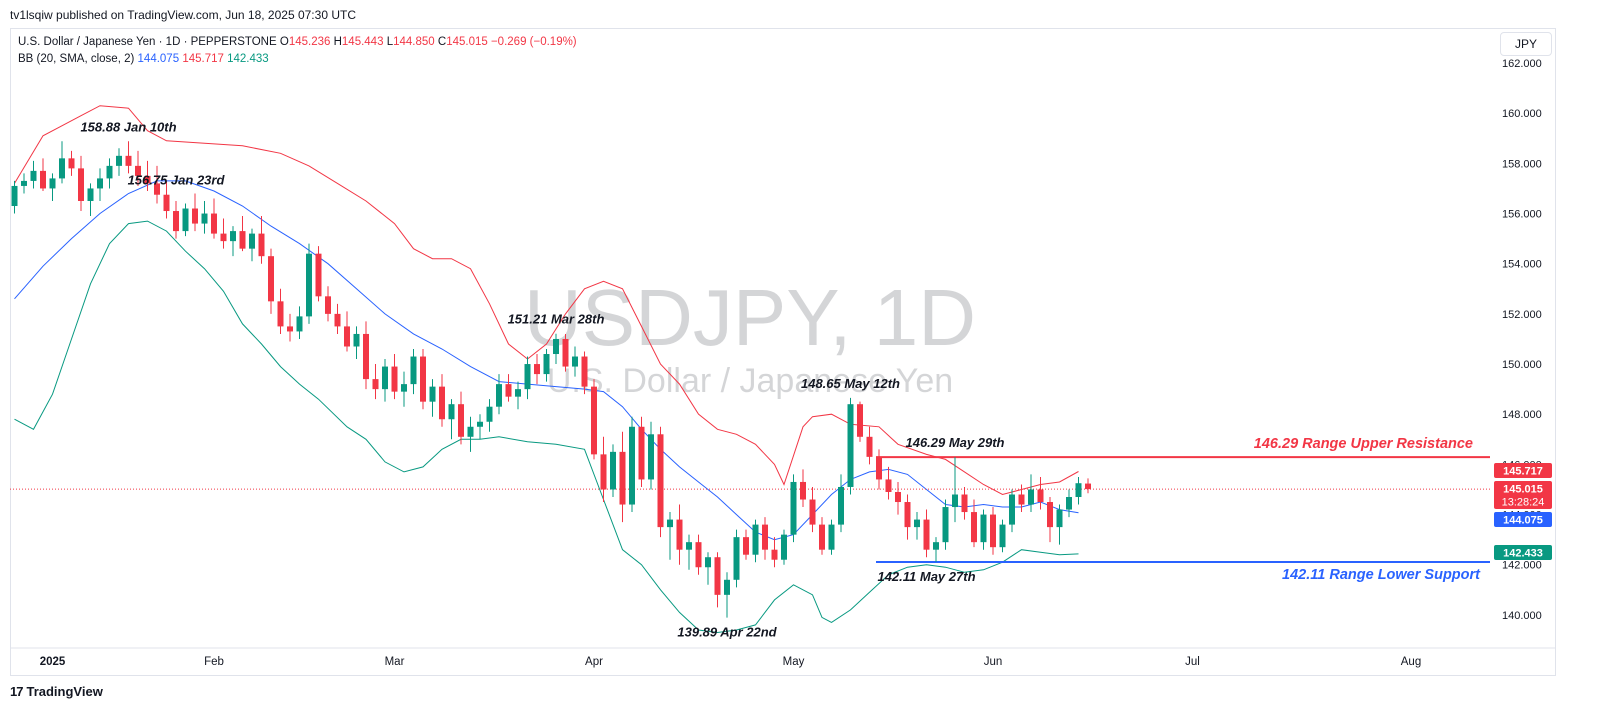  Describe the element at coordinates (1522, 64) in the screenshot. I see `y-tick-label: 162.000` at that location.